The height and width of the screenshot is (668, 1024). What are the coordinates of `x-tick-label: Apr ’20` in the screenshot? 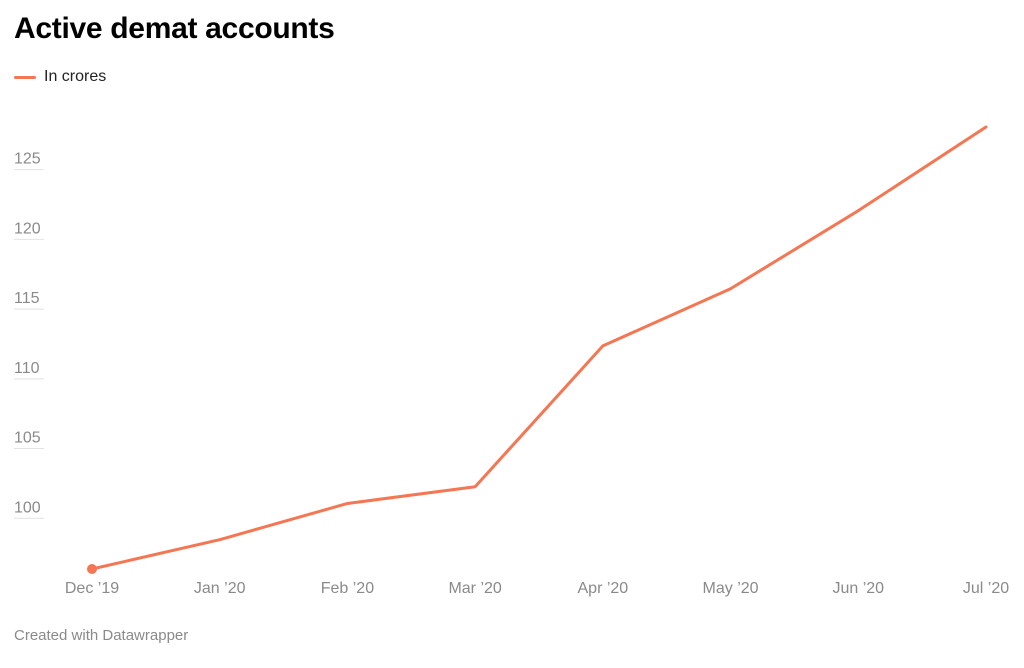 It's located at (603, 588).